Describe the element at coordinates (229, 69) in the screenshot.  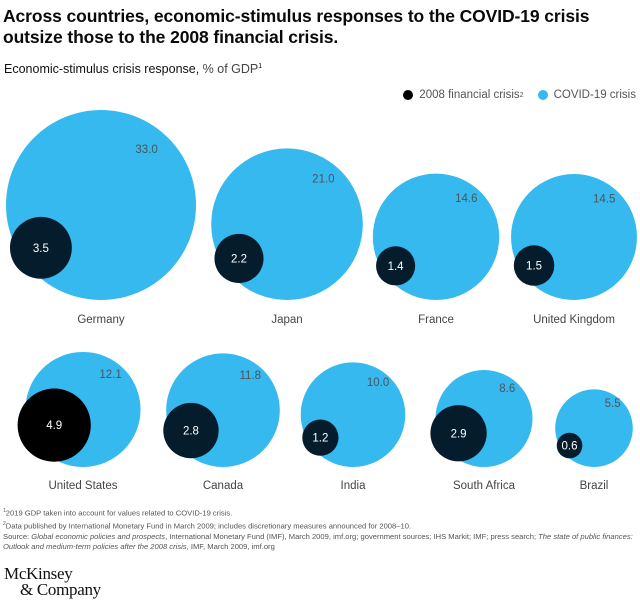
I see `subtitle-unit: % of GDP` at that location.